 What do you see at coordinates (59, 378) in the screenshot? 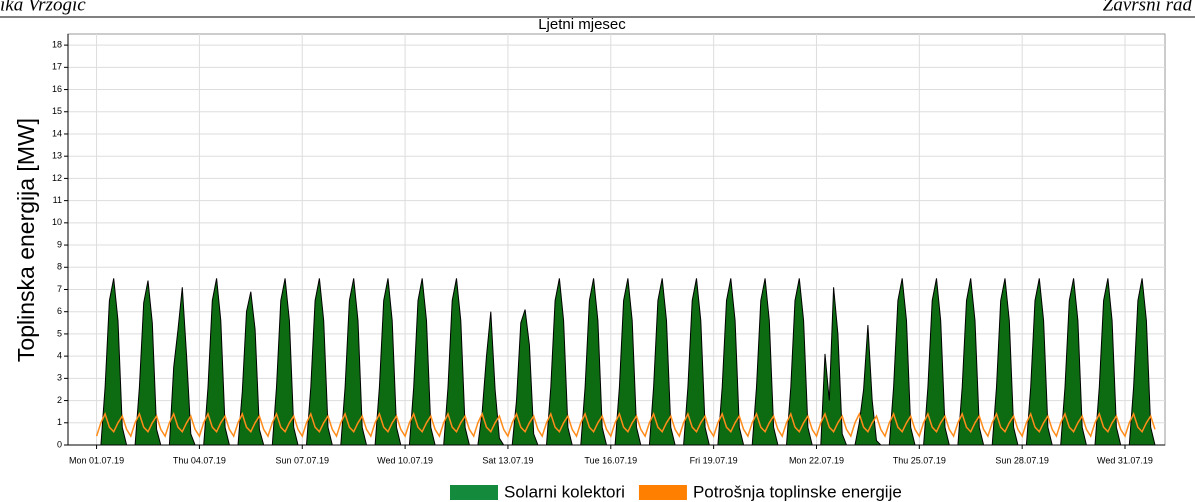
I see `y-tick-label: 3` at bounding box center [59, 378].